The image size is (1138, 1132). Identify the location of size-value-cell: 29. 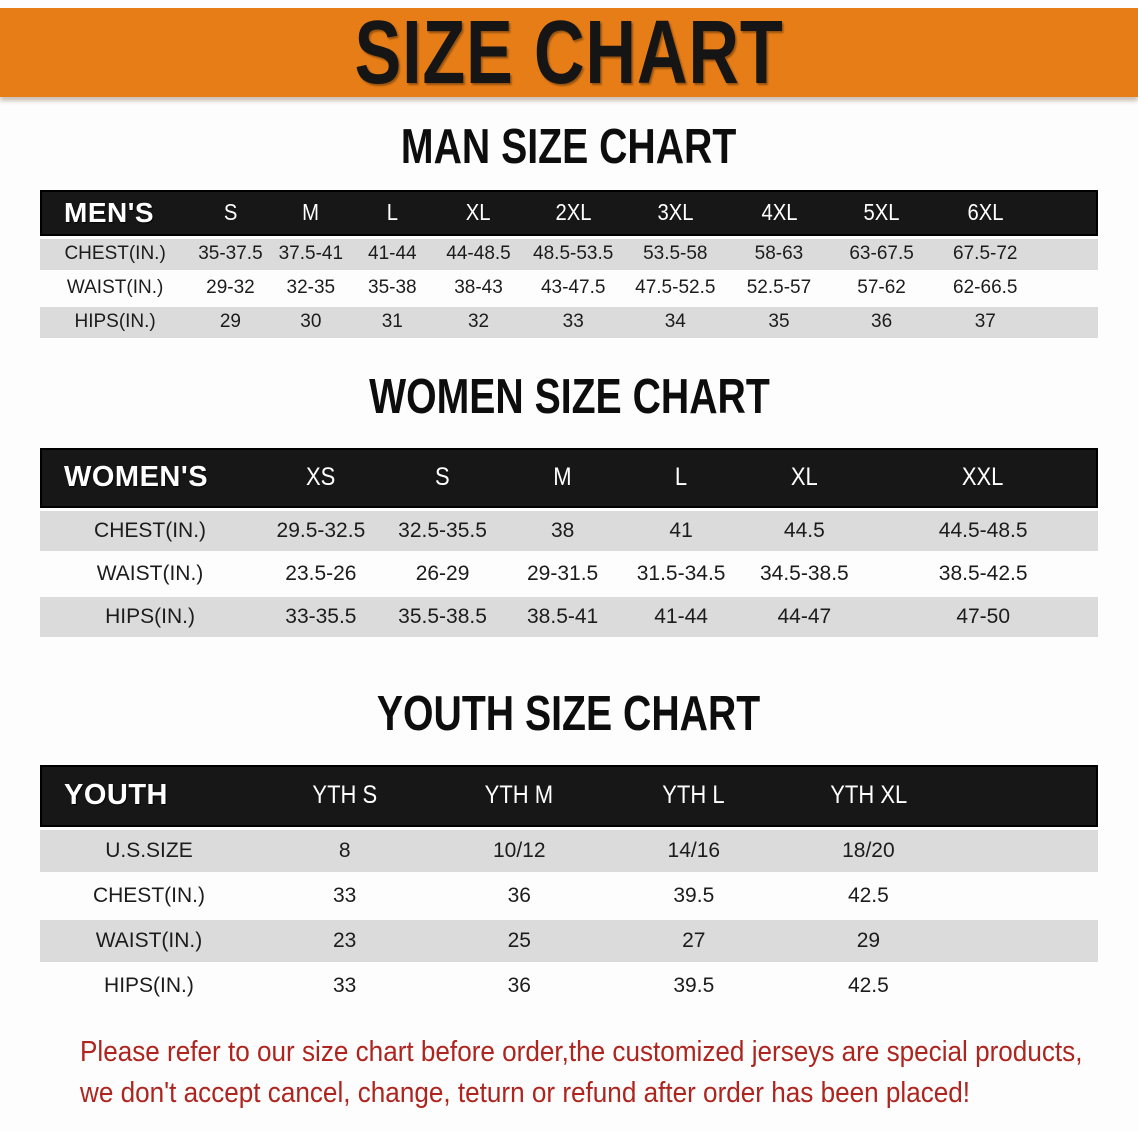
(230, 322).